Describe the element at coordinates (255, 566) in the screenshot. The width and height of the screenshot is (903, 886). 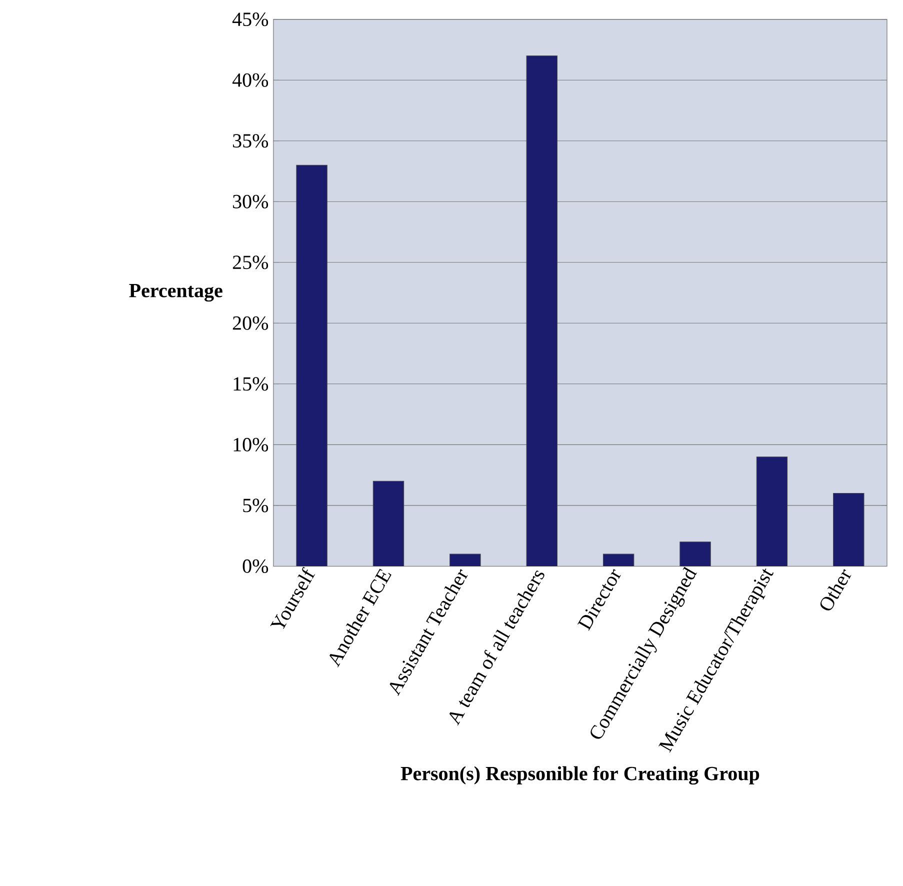
I see `y-tick-label: 0%` at that location.